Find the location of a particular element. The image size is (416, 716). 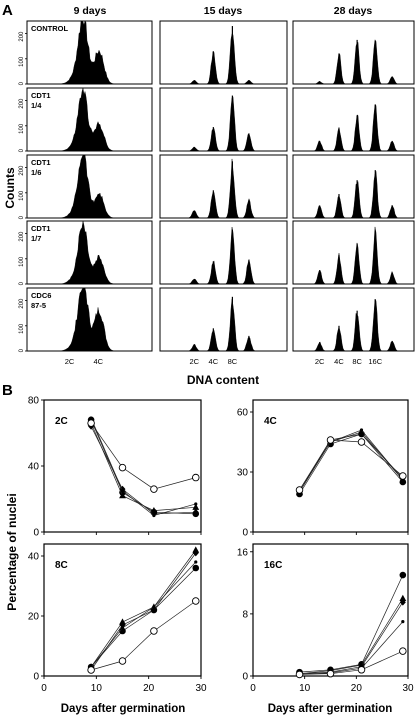

row-label: 1/6 is located at coordinates (36, 172).